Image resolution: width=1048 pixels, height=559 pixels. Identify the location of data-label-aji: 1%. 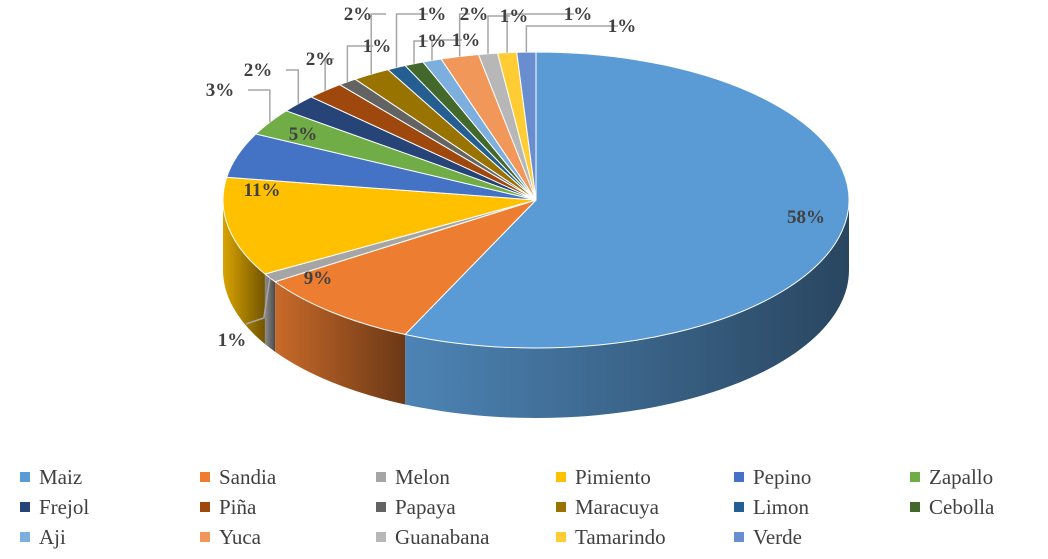
(466, 40).